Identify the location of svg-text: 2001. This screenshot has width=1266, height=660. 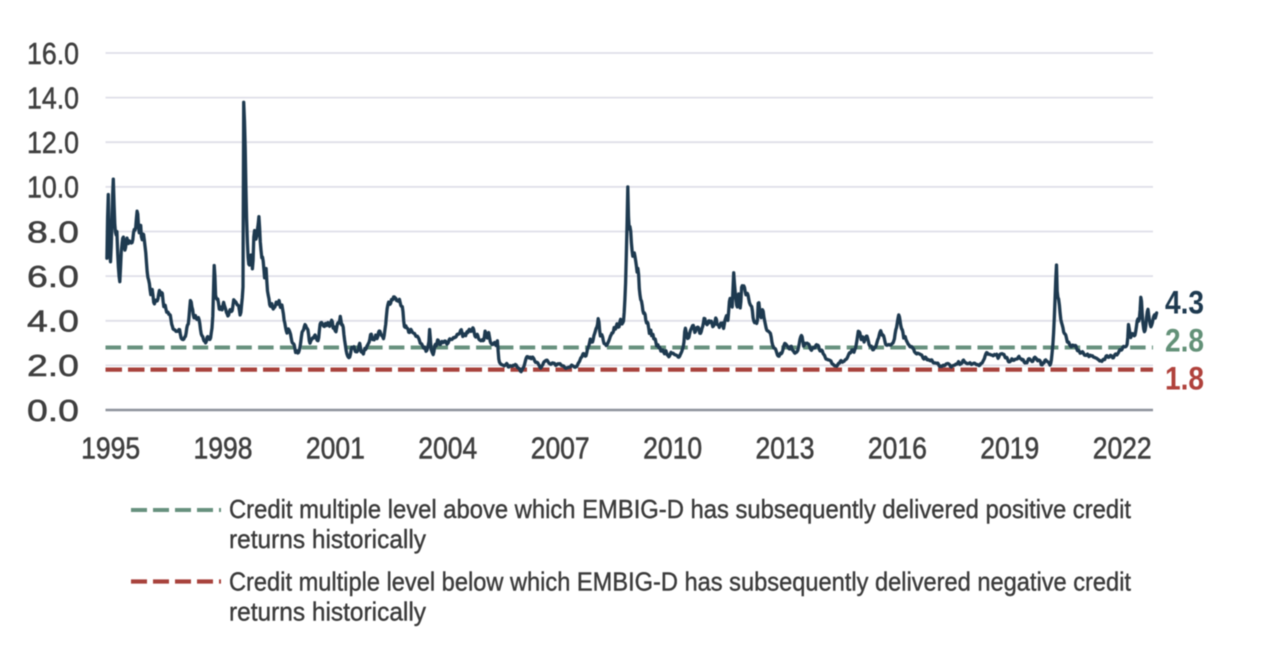
(335, 448).